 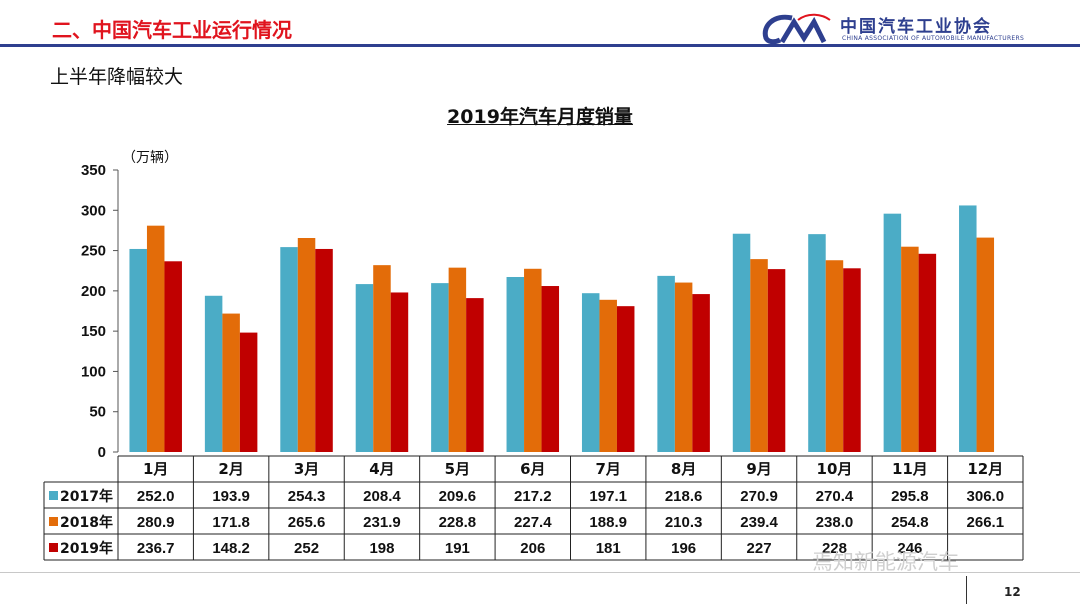 What do you see at coordinates (86, 522) in the screenshot?
I see `legend-label: 2018年` at bounding box center [86, 522].